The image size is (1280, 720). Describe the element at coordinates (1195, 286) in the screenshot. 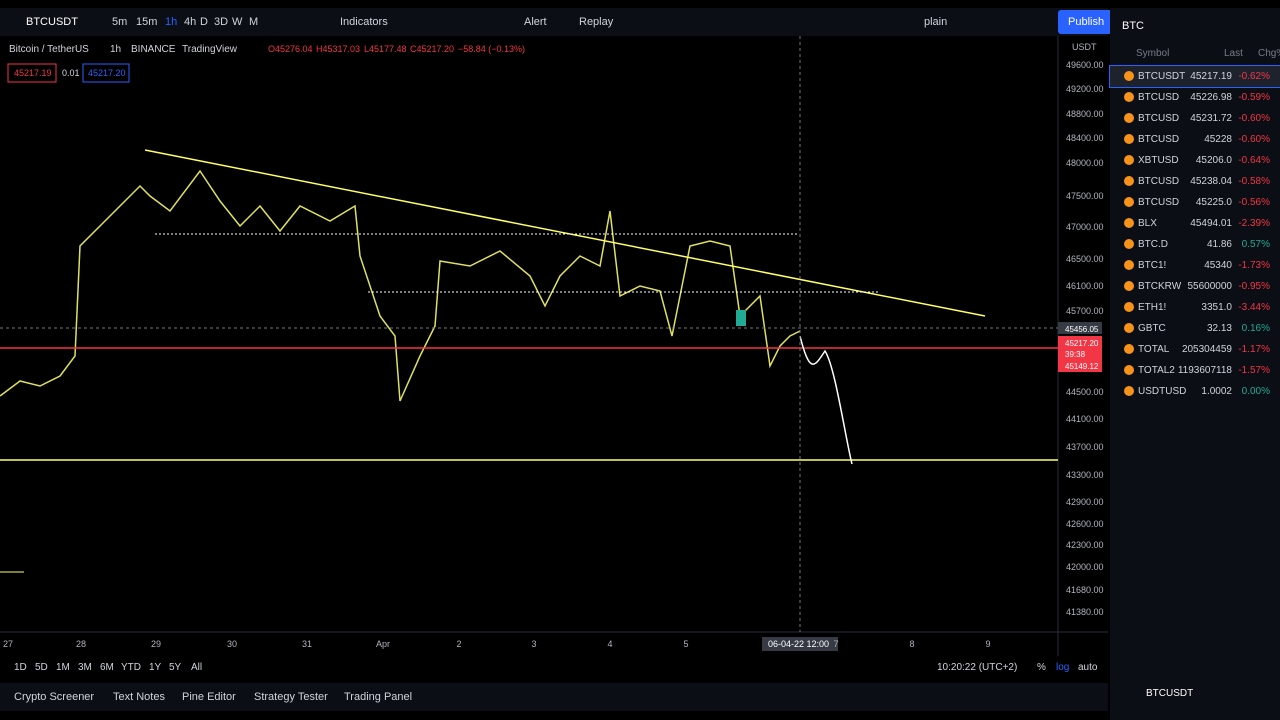

I see `watchlist-row: BTCKRW 55600000 -0.95%` at that location.